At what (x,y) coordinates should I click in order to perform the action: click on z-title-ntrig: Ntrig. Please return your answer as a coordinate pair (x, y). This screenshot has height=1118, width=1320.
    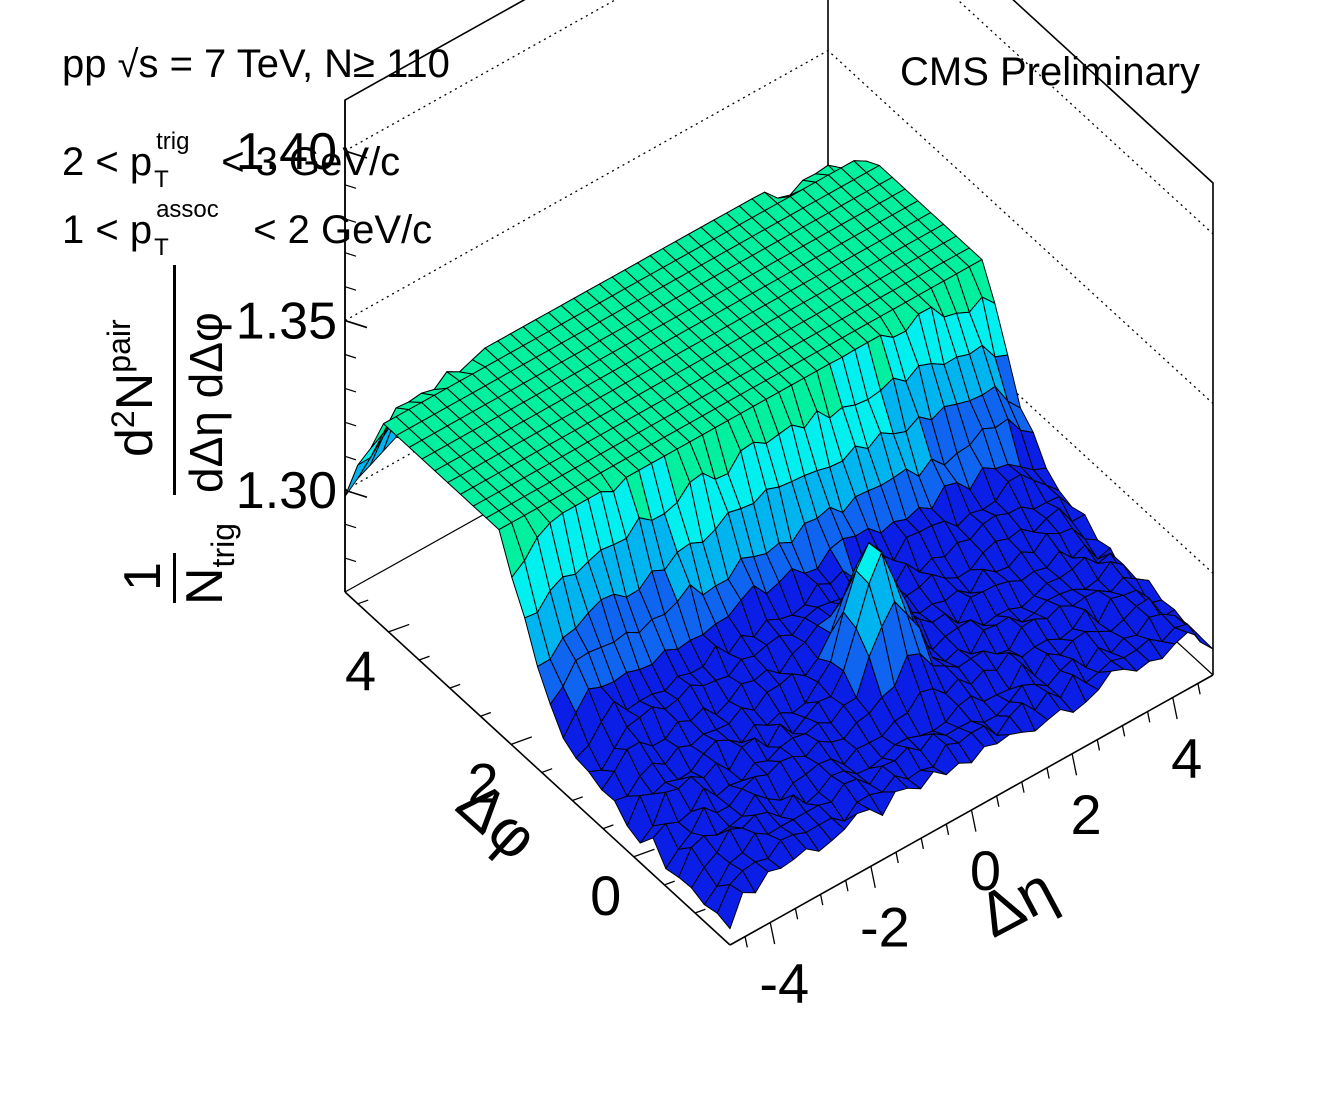
    Looking at the image, I should click on (208, 563).